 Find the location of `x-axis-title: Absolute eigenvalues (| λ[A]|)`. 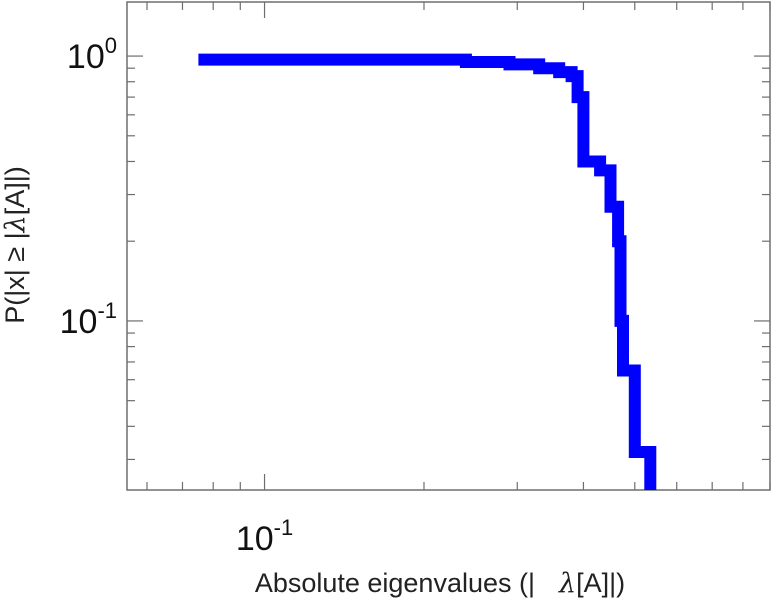

x-axis-title: Absolute eigenvalues (| λ[A]|) is located at coordinates (440, 583).